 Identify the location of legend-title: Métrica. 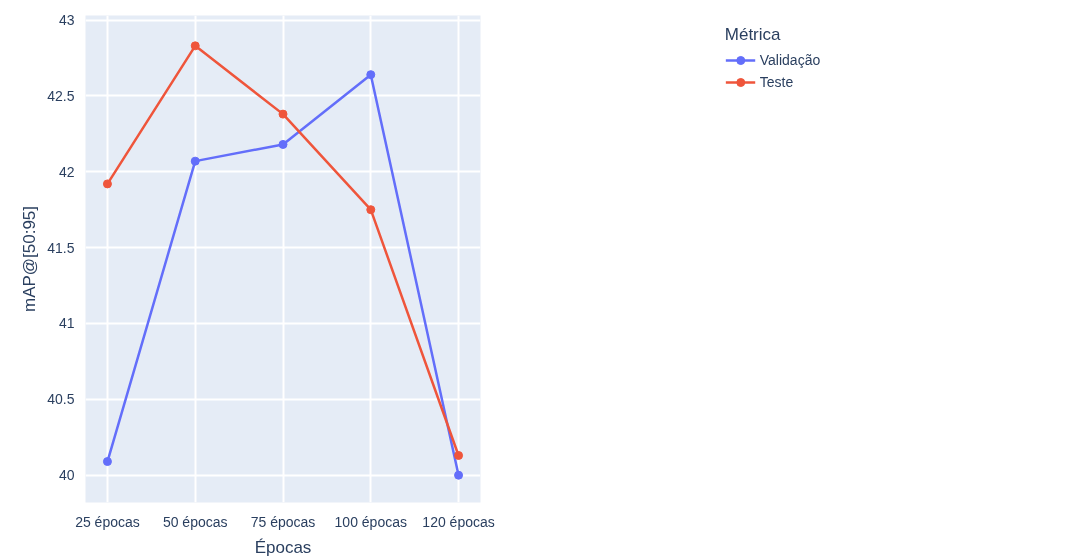
(753, 35).